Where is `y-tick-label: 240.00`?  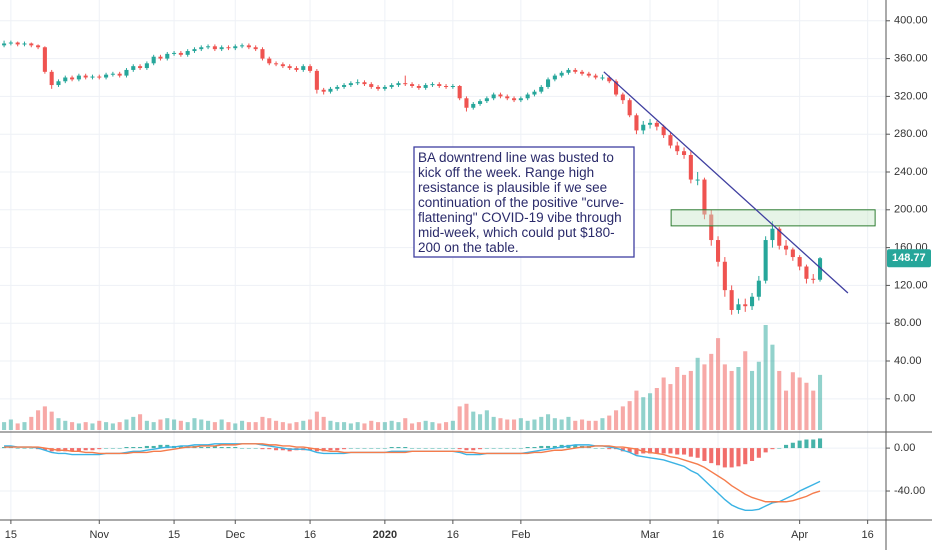 y-tick-label: 240.00 is located at coordinates (911, 172).